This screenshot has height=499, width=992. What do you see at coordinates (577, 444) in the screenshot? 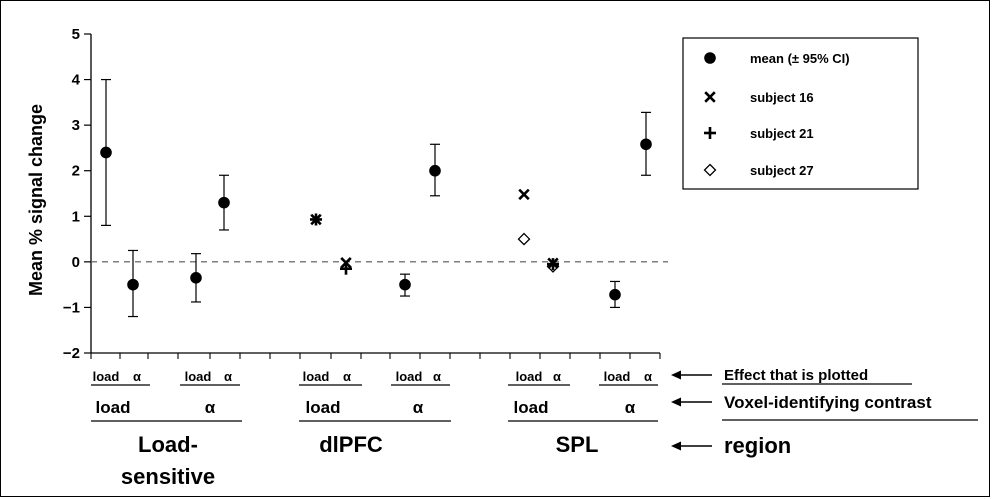
I see `region-label: SPL` at bounding box center [577, 444].